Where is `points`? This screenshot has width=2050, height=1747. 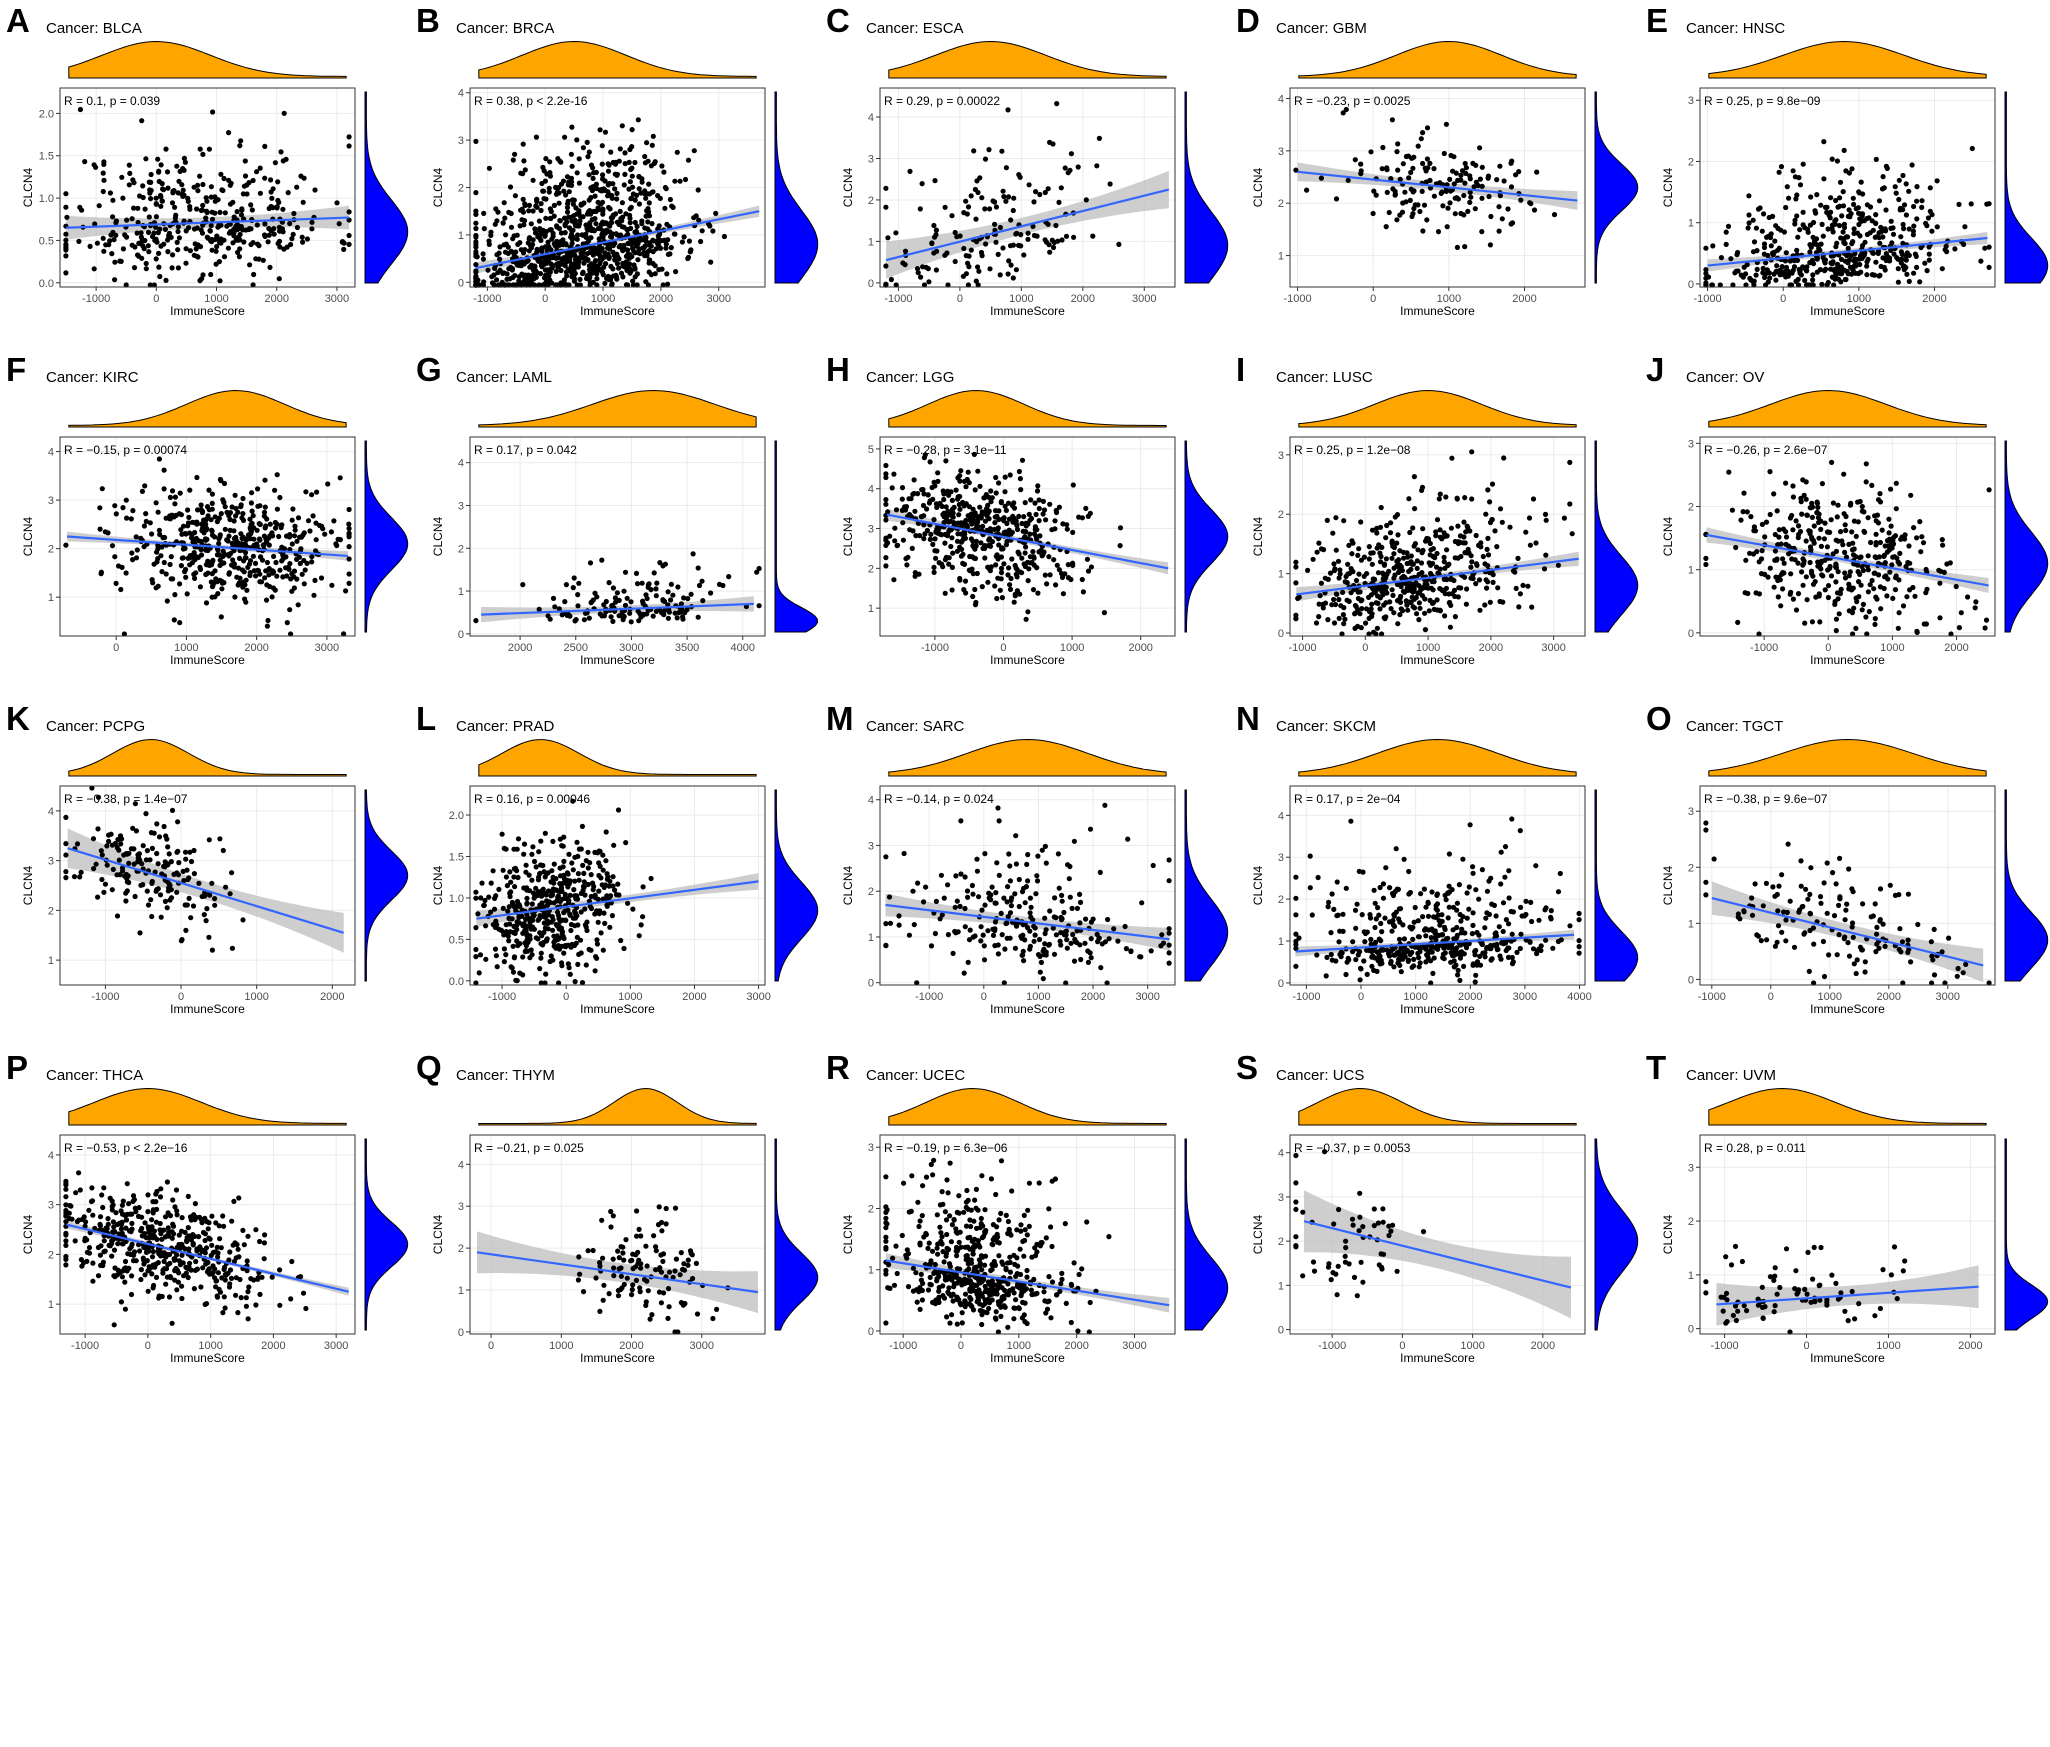
points is located at coordinates (1434, 543).